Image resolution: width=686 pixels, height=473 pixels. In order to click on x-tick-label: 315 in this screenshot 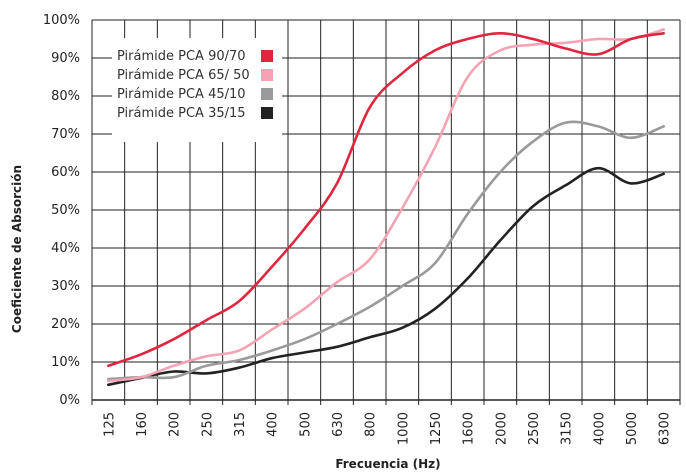, I will do `click(240, 424)`.